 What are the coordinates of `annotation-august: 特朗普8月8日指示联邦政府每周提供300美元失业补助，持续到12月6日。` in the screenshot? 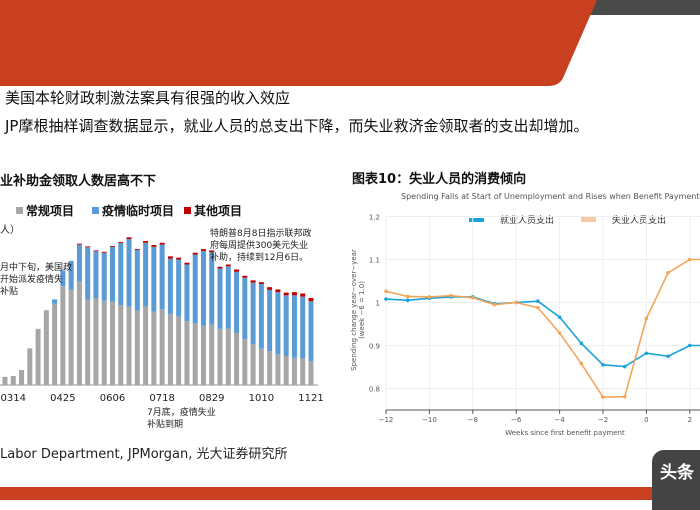 It's located at (260, 246).